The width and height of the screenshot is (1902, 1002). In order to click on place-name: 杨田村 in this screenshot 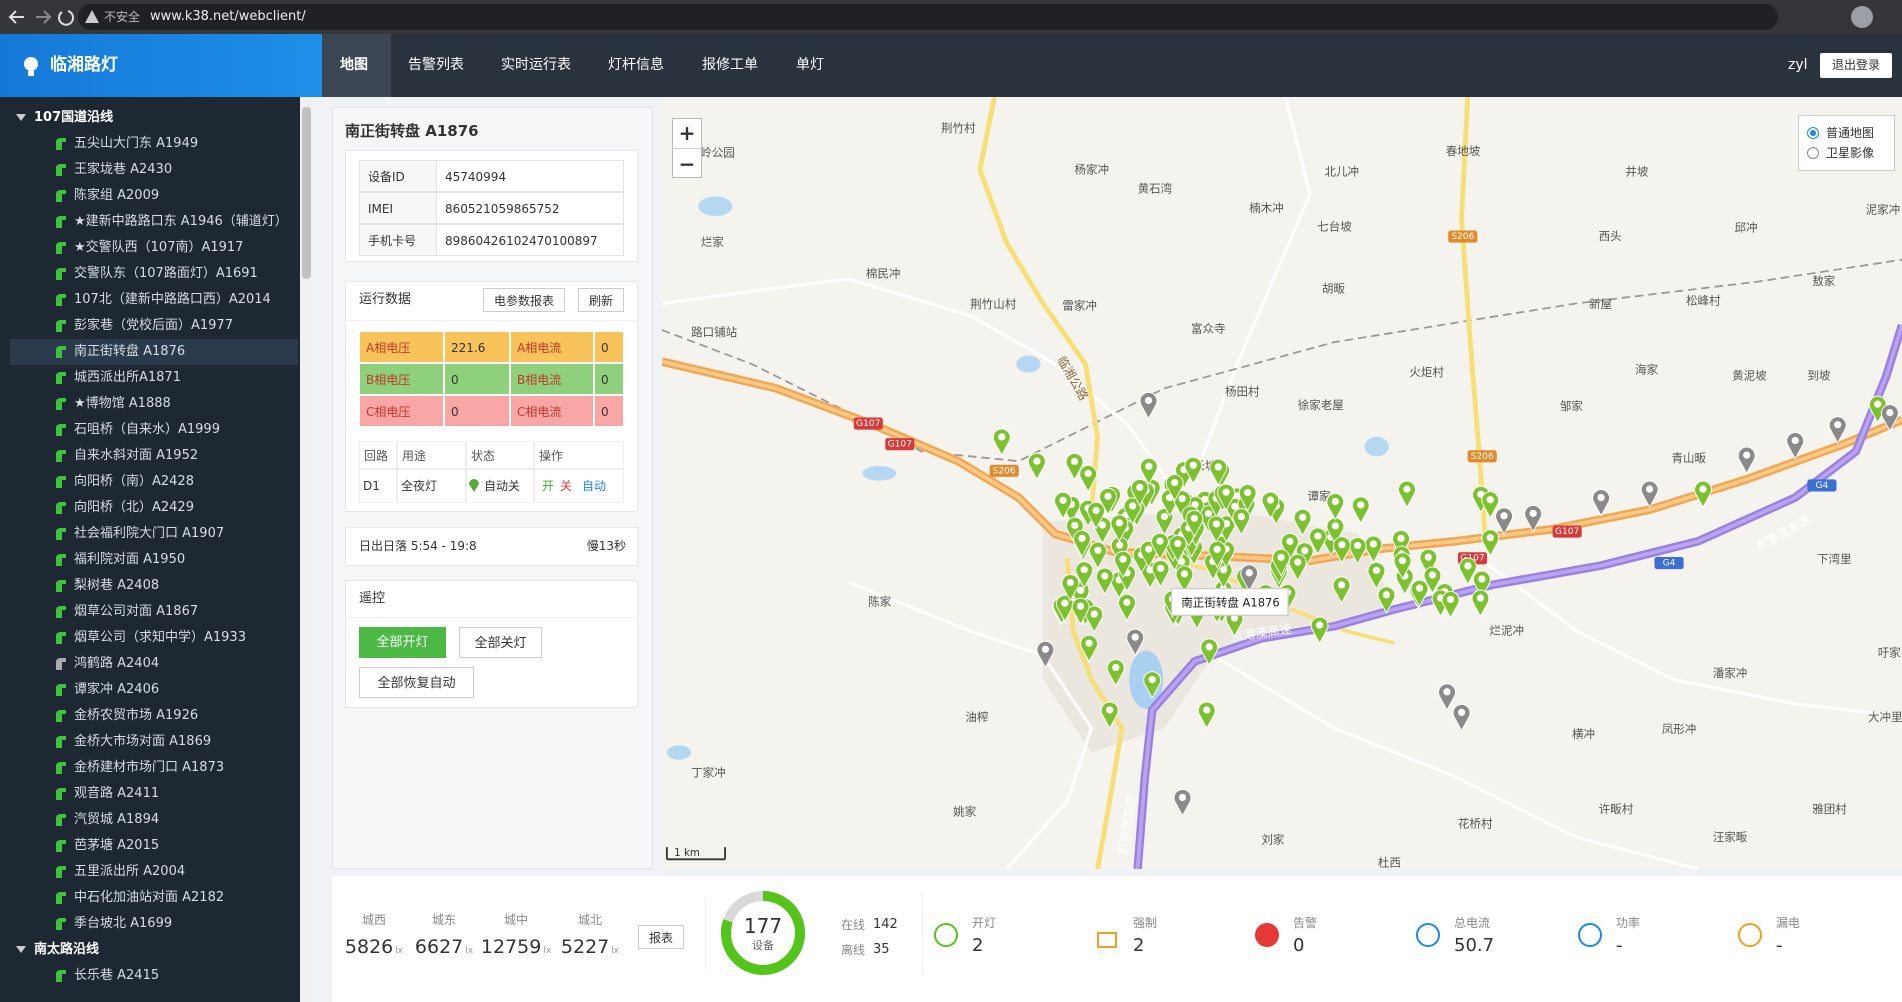, I will do `click(1242, 391)`.